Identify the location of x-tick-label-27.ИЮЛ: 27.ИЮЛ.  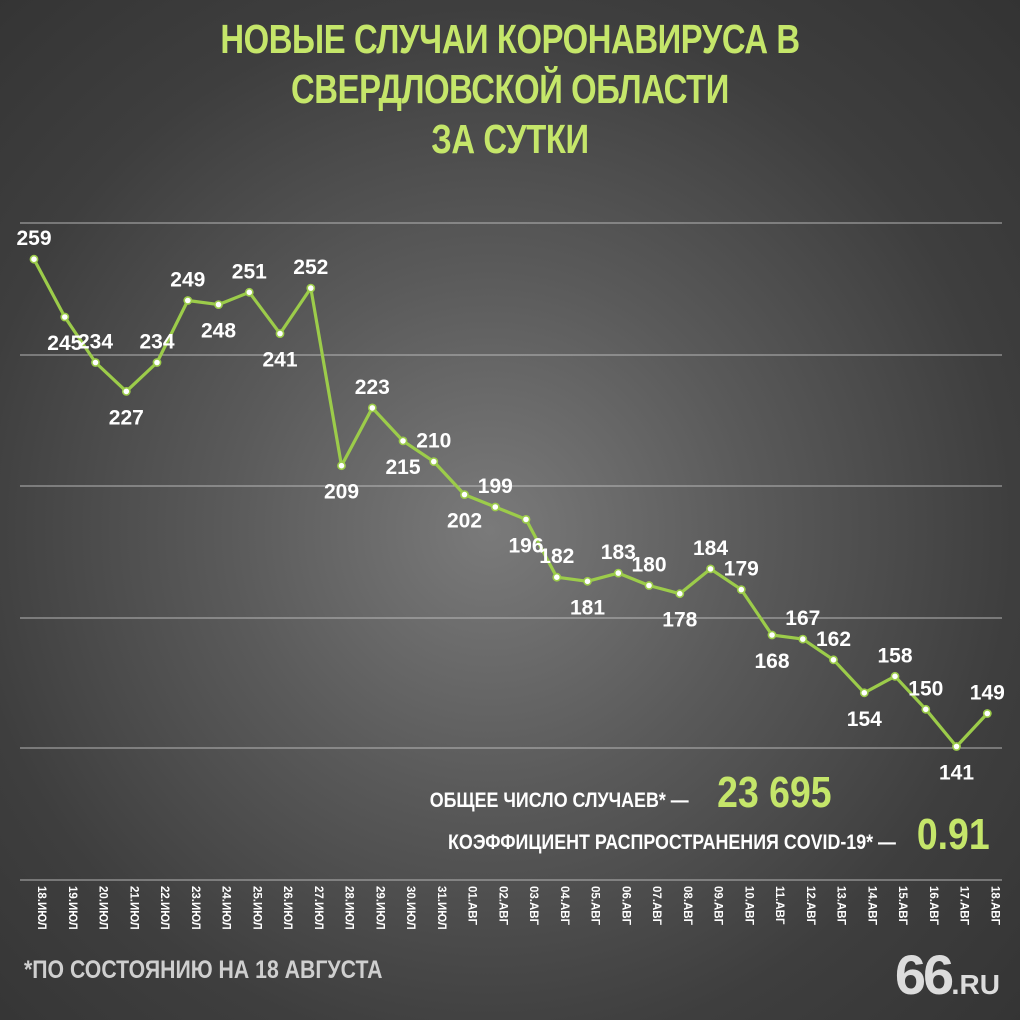
(318, 908).